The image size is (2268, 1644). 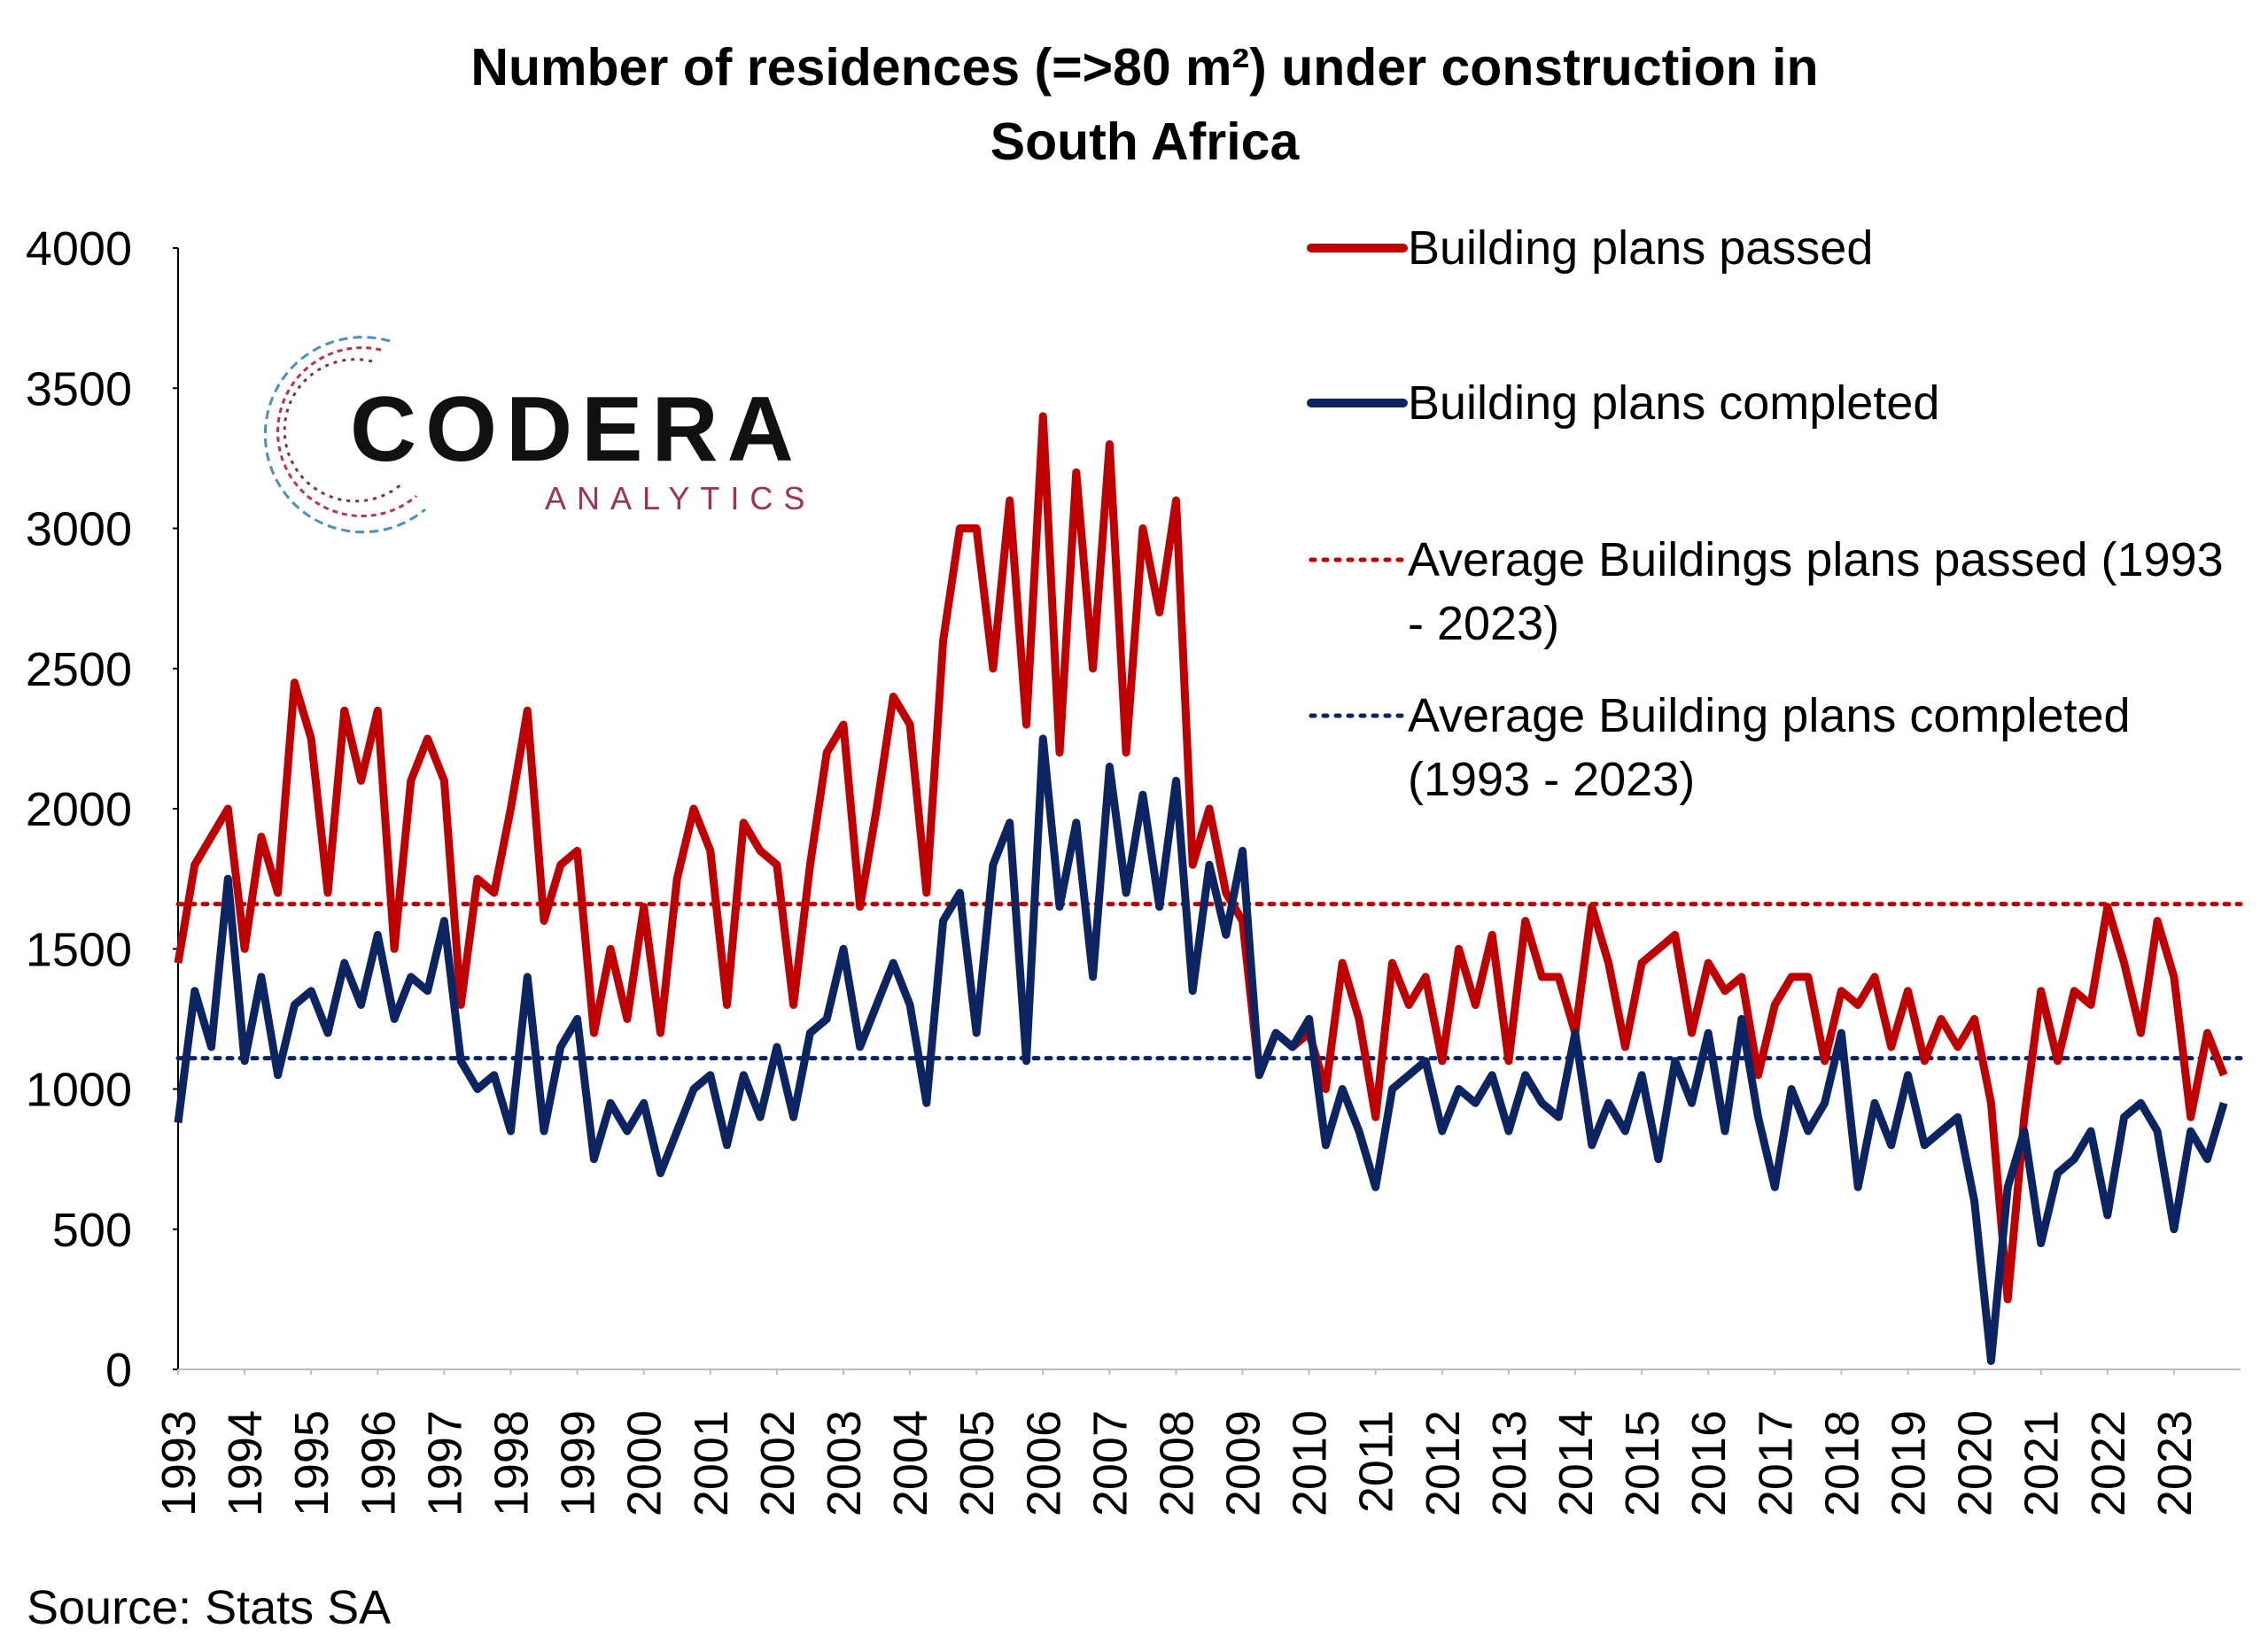 What do you see at coordinates (1243, 1463) in the screenshot?
I see `x-tick-label: 2009` at bounding box center [1243, 1463].